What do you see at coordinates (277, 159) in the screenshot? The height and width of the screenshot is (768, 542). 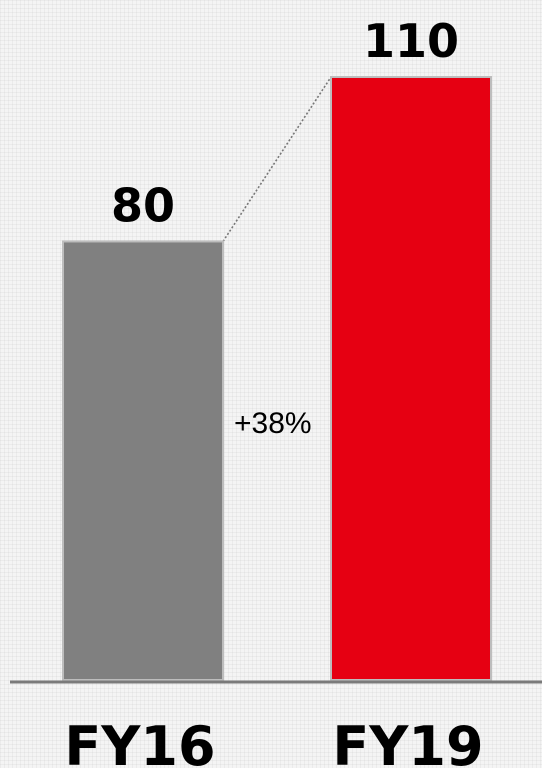 I see `growth-connector` at bounding box center [277, 159].